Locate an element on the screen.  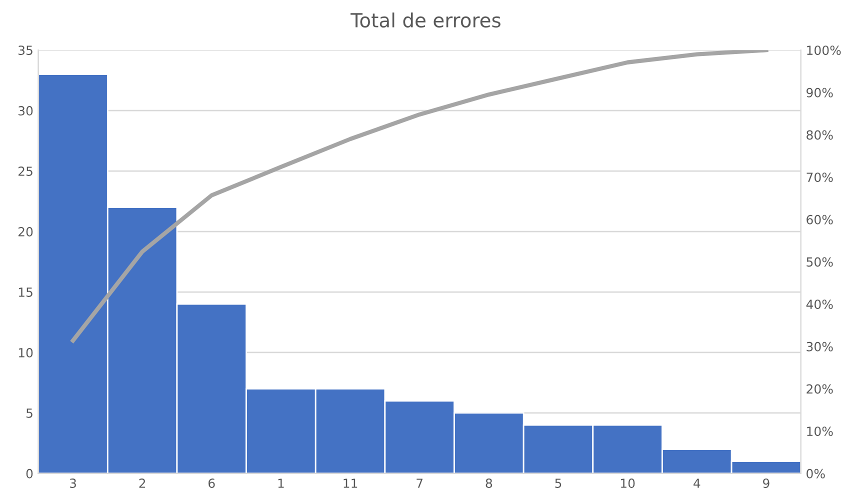
x-tick-label: 7 is located at coordinates (419, 483).